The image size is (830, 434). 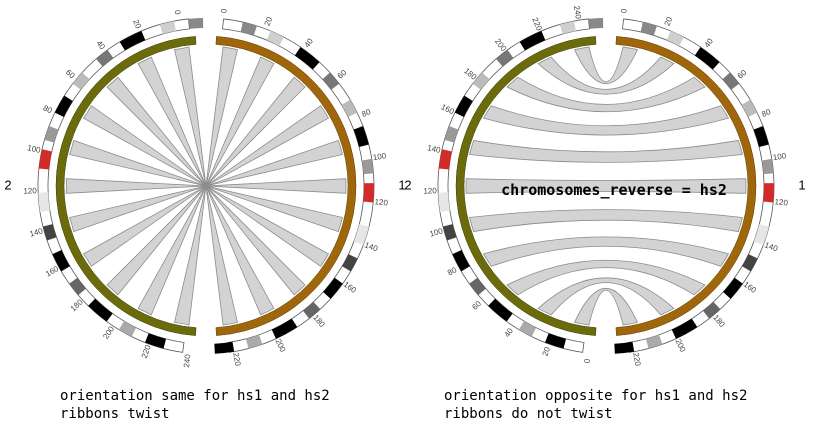 What do you see at coordinates (448, 109) in the screenshot?
I see `hs2-tick-label: 160` at bounding box center [448, 109].